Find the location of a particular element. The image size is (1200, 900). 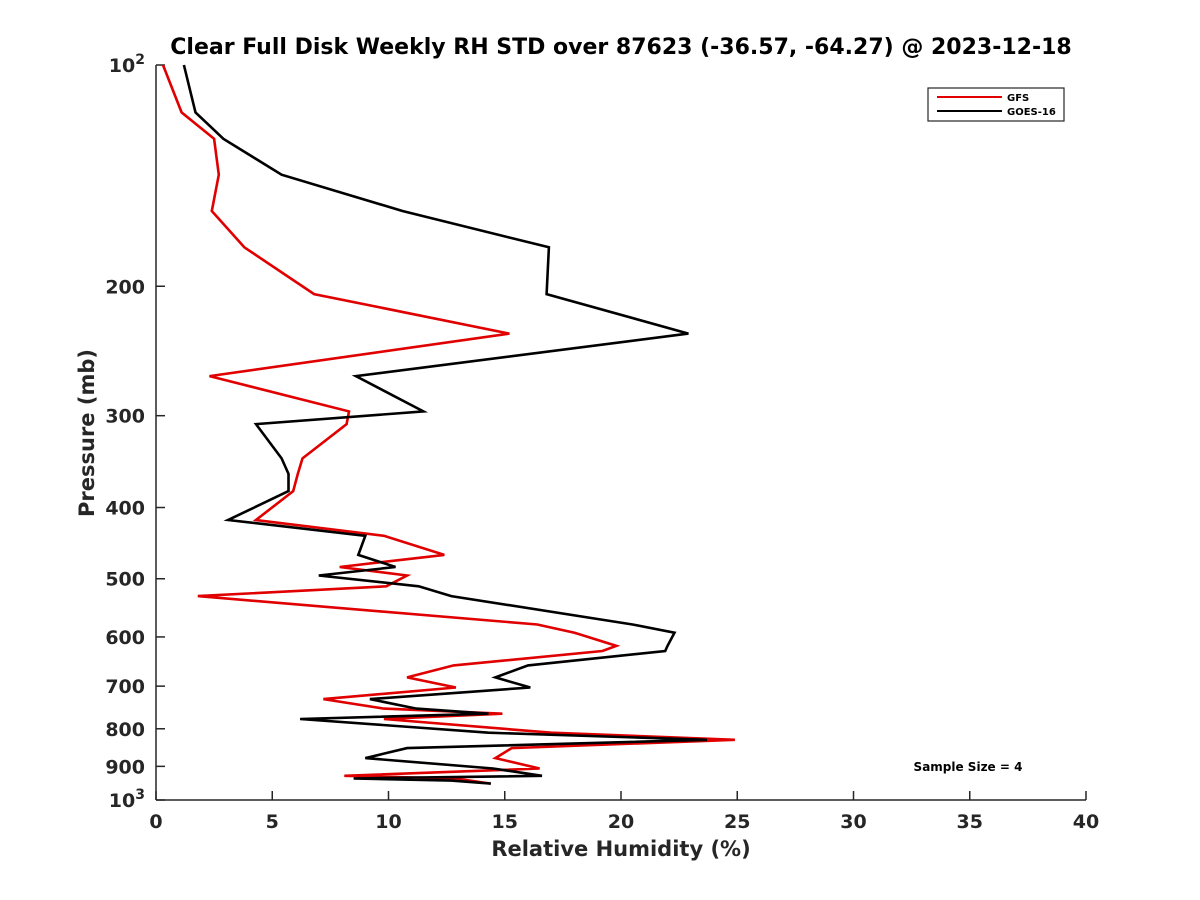

legend: GFS GOES-16 is located at coordinates (996, 104).